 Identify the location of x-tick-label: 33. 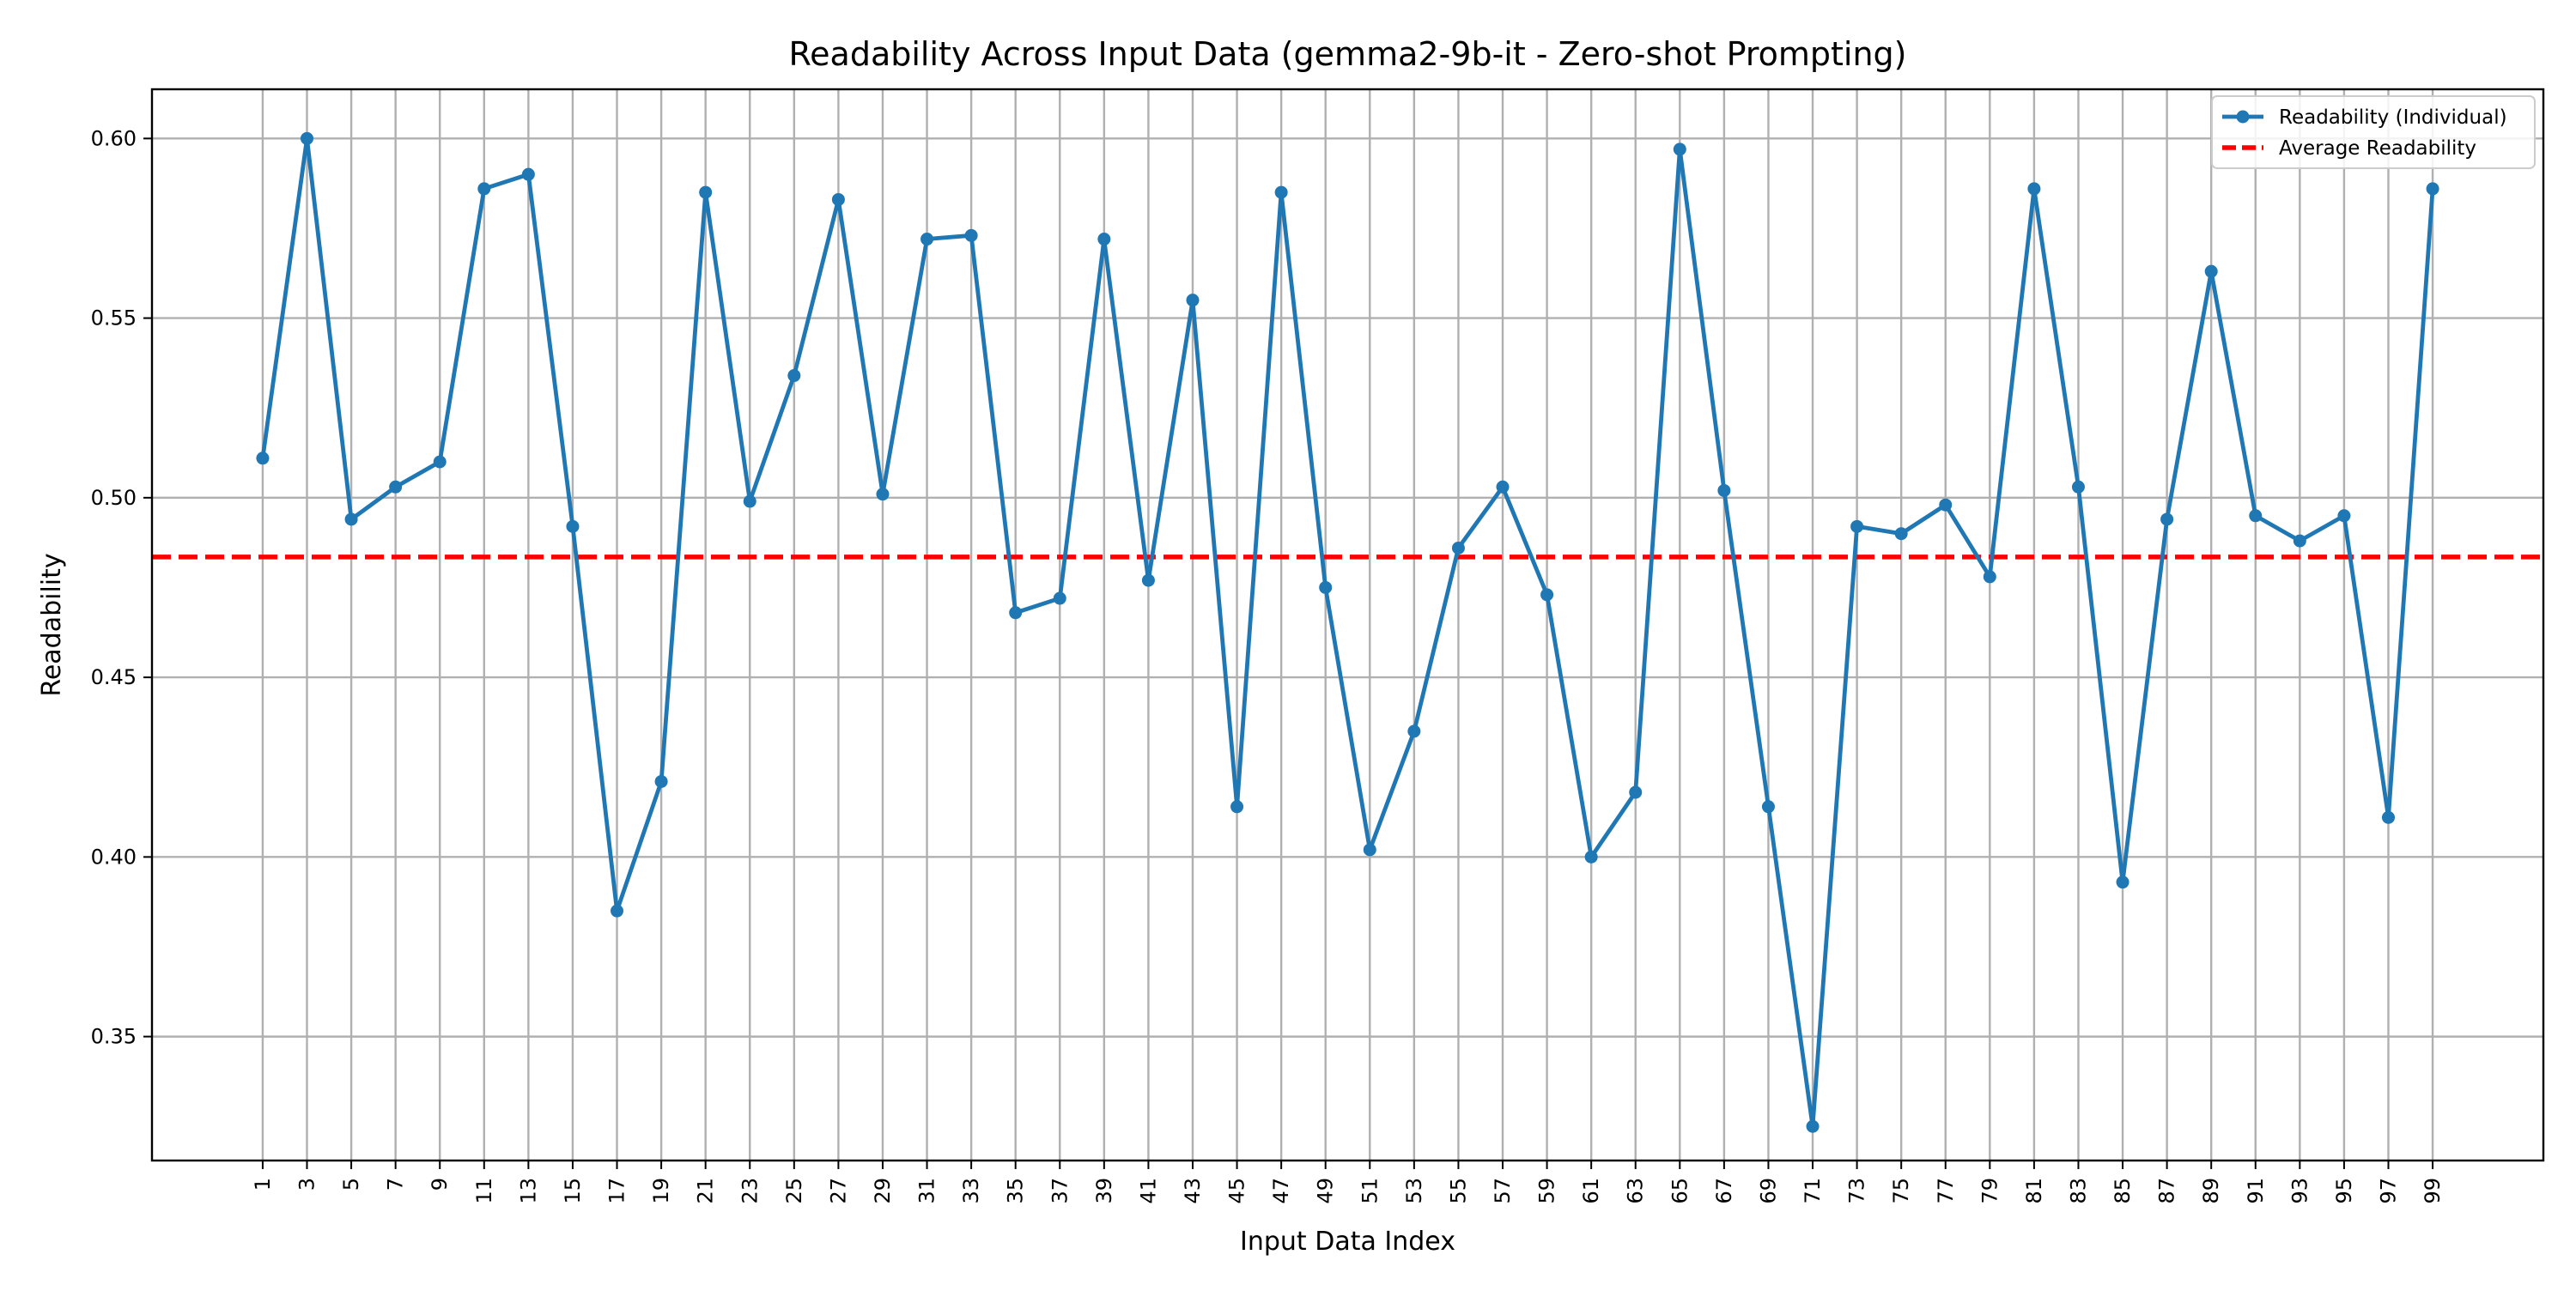
(971, 1191).